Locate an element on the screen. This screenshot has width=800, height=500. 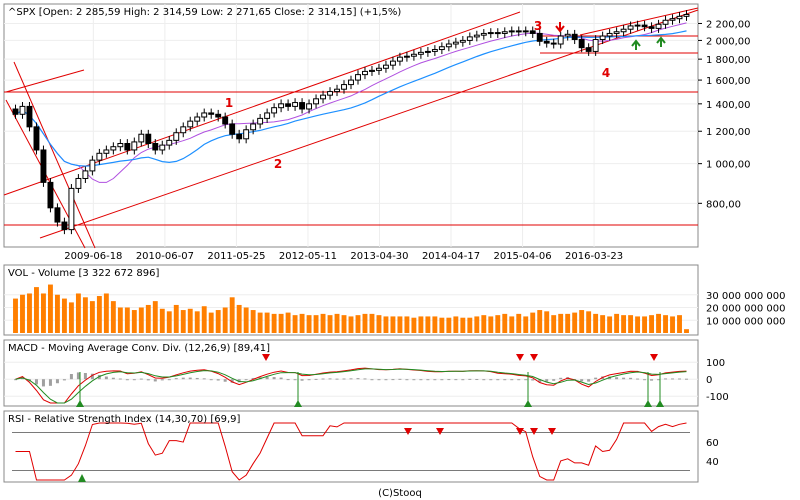
macd-tick-label: 0 is located at coordinates (709, 380).